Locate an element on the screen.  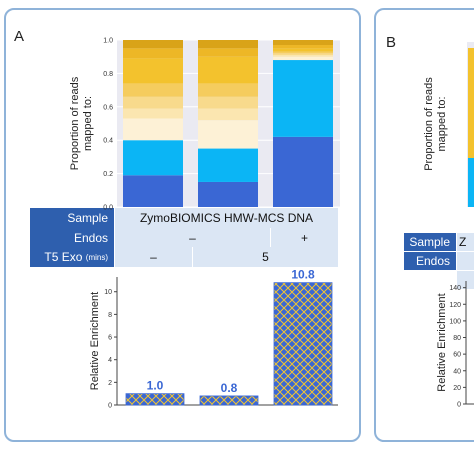
panel-letter-b: B is located at coordinates (391, 42).